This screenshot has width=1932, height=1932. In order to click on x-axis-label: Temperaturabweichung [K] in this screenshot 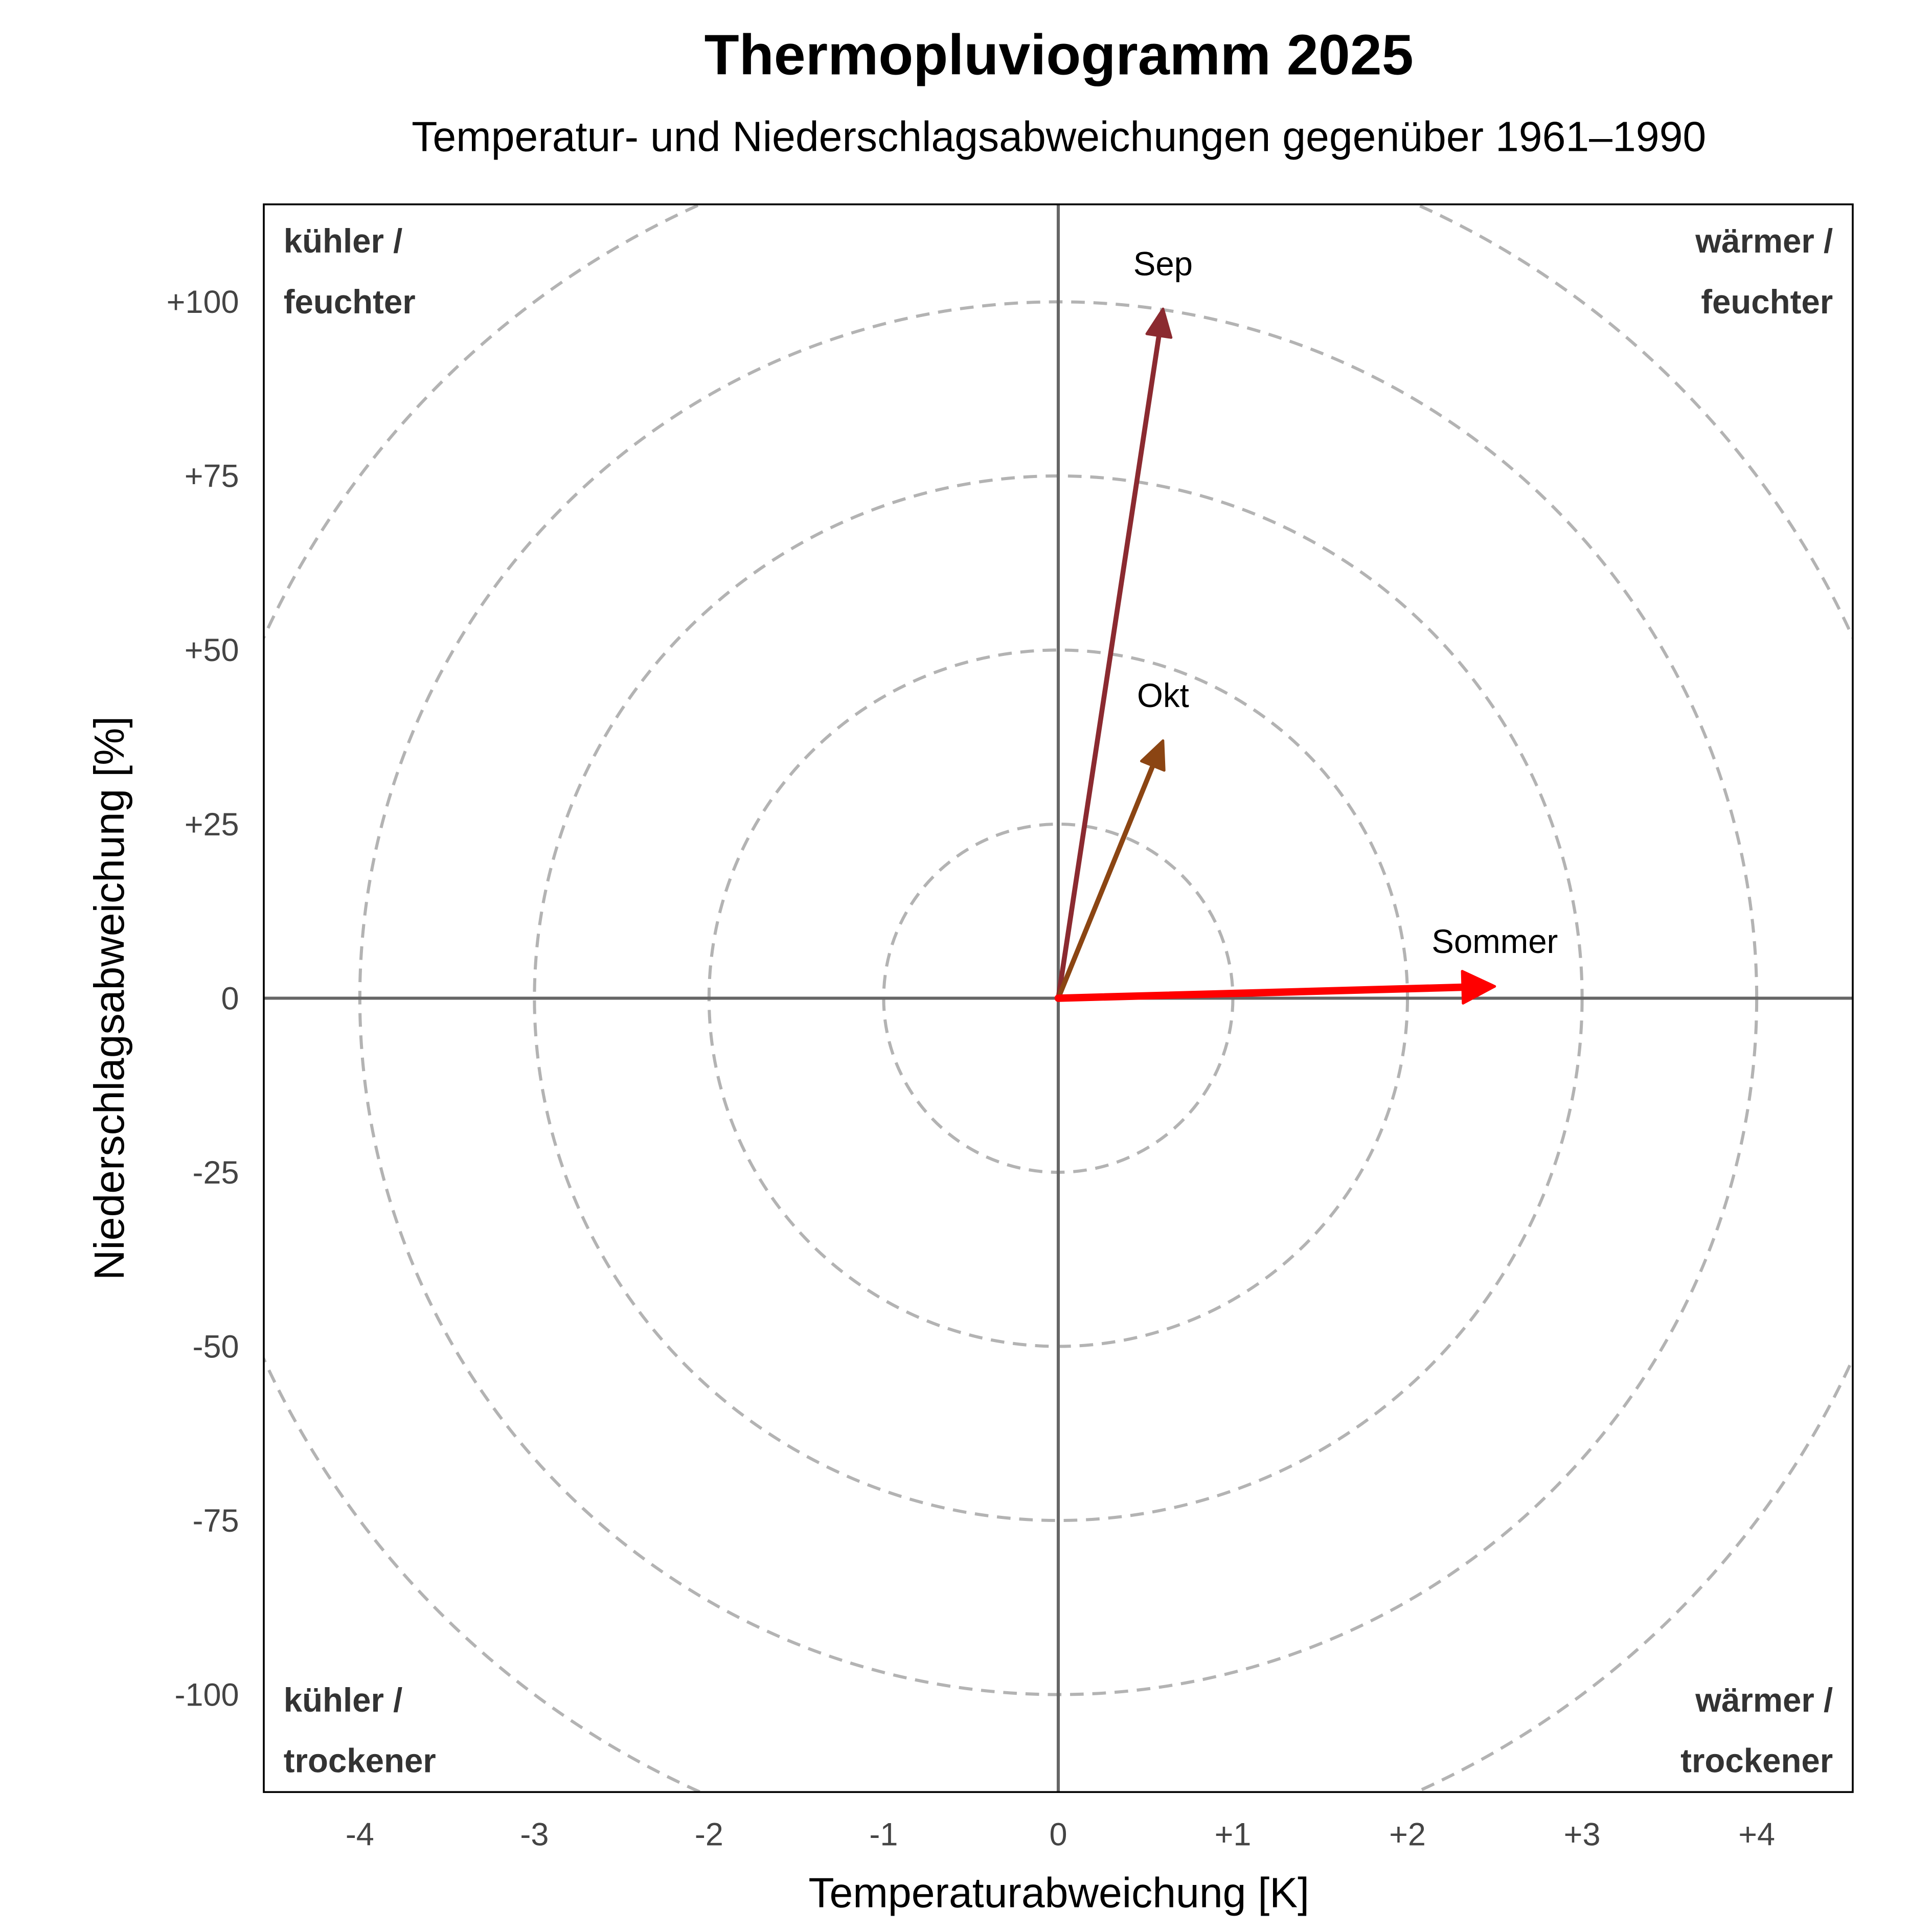, I will do `click(1058, 1893)`.